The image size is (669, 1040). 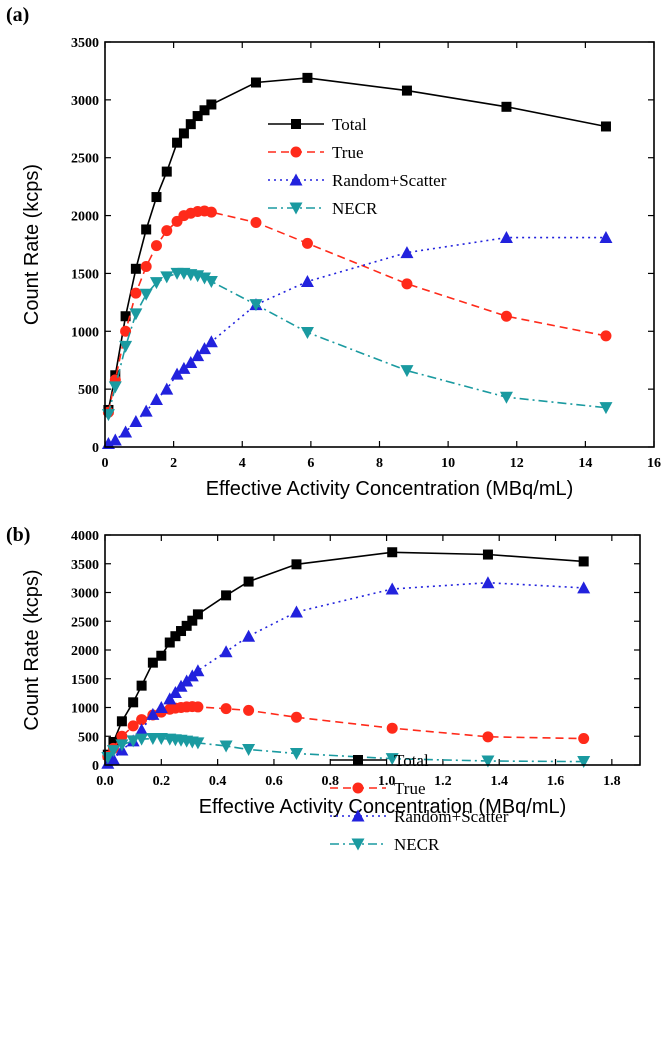 I want to click on legend-label: Total, so click(x=349, y=124).